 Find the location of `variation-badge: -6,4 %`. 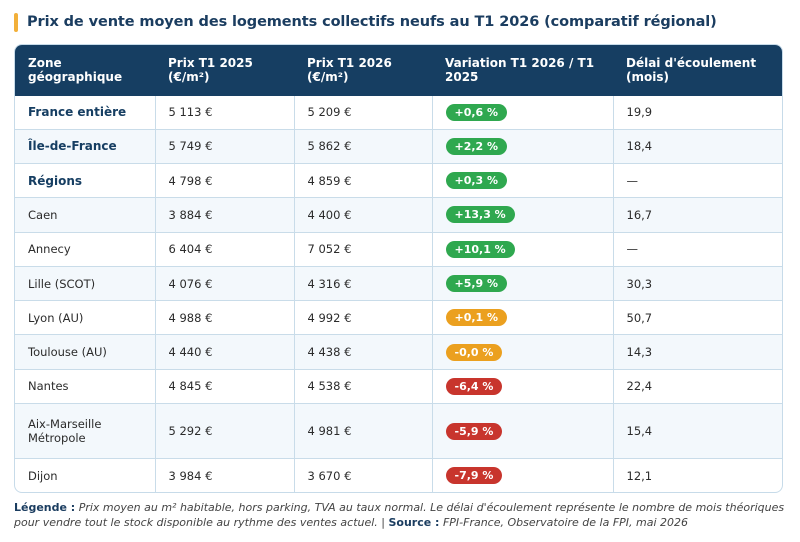

variation-badge: -6,4 % is located at coordinates (474, 386).